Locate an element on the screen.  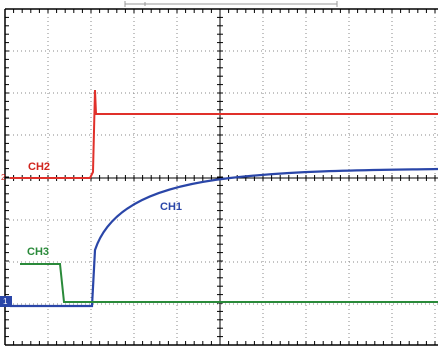
ch1-label: CH1 is located at coordinates (171, 207).